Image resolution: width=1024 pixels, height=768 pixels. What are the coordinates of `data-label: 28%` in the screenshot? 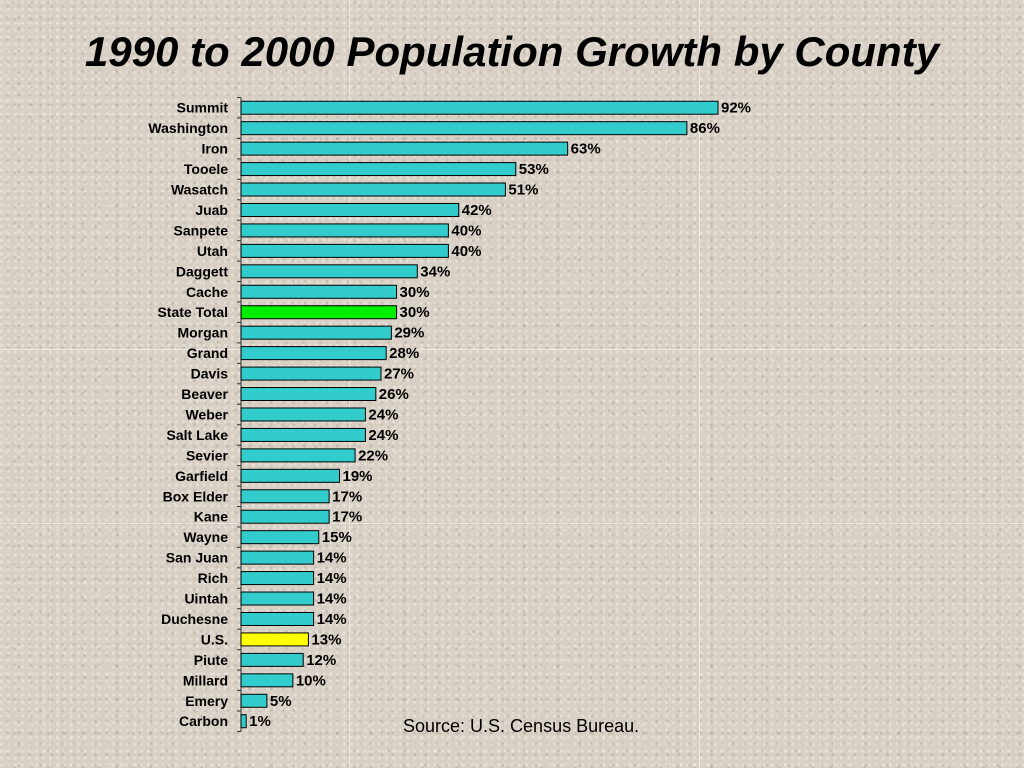 It's located at (404, 353).